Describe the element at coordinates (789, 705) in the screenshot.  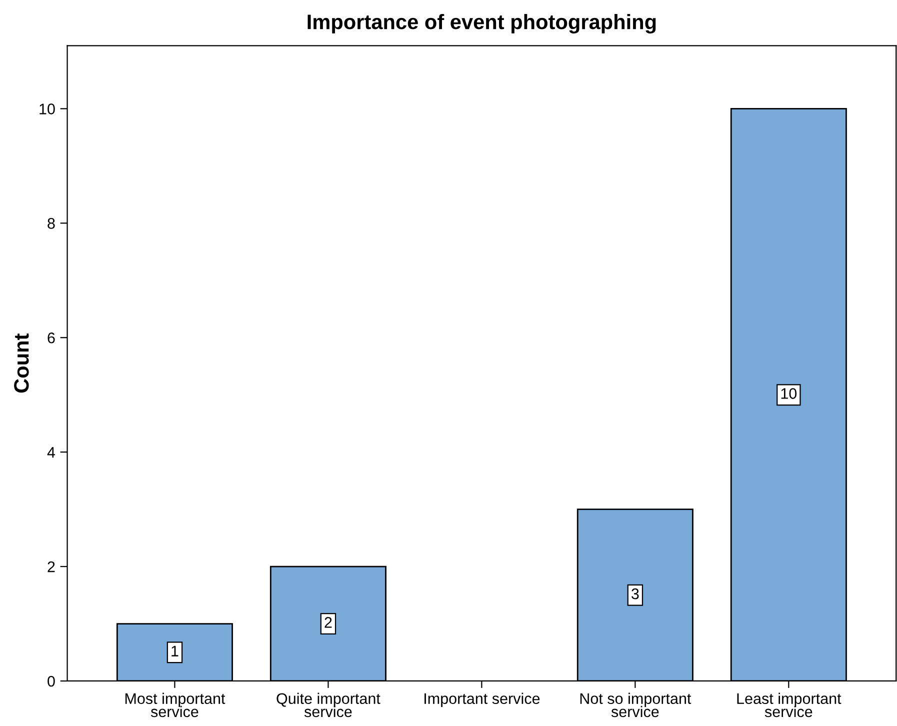
I see `x-tick-label: Least important service` at that location.